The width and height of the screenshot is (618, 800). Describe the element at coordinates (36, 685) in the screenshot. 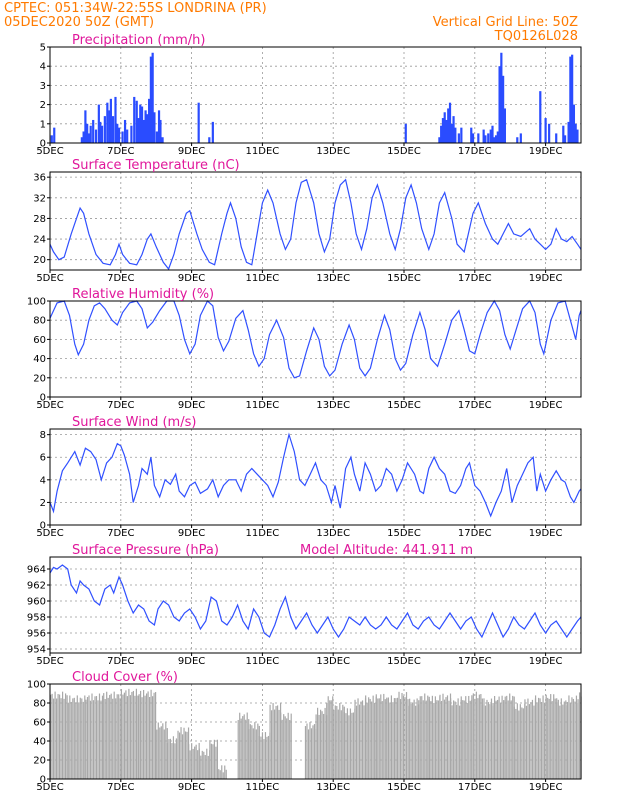

I see `y-tick-label: 100` at that location.